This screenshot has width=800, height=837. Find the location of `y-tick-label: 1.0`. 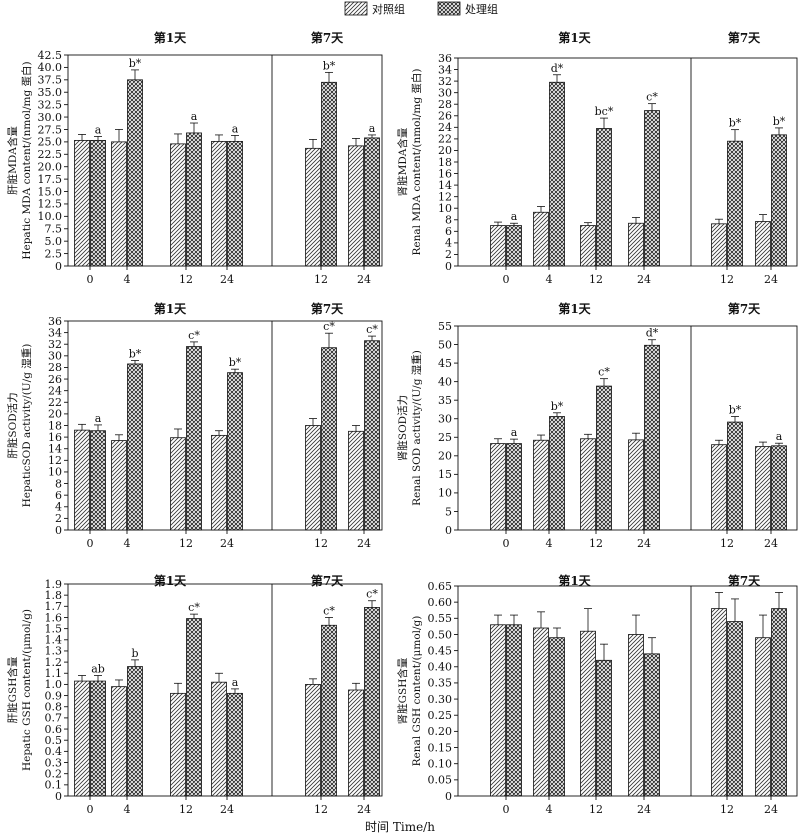

y-tick-label: 1.0 is located at coordinates (54, 684).